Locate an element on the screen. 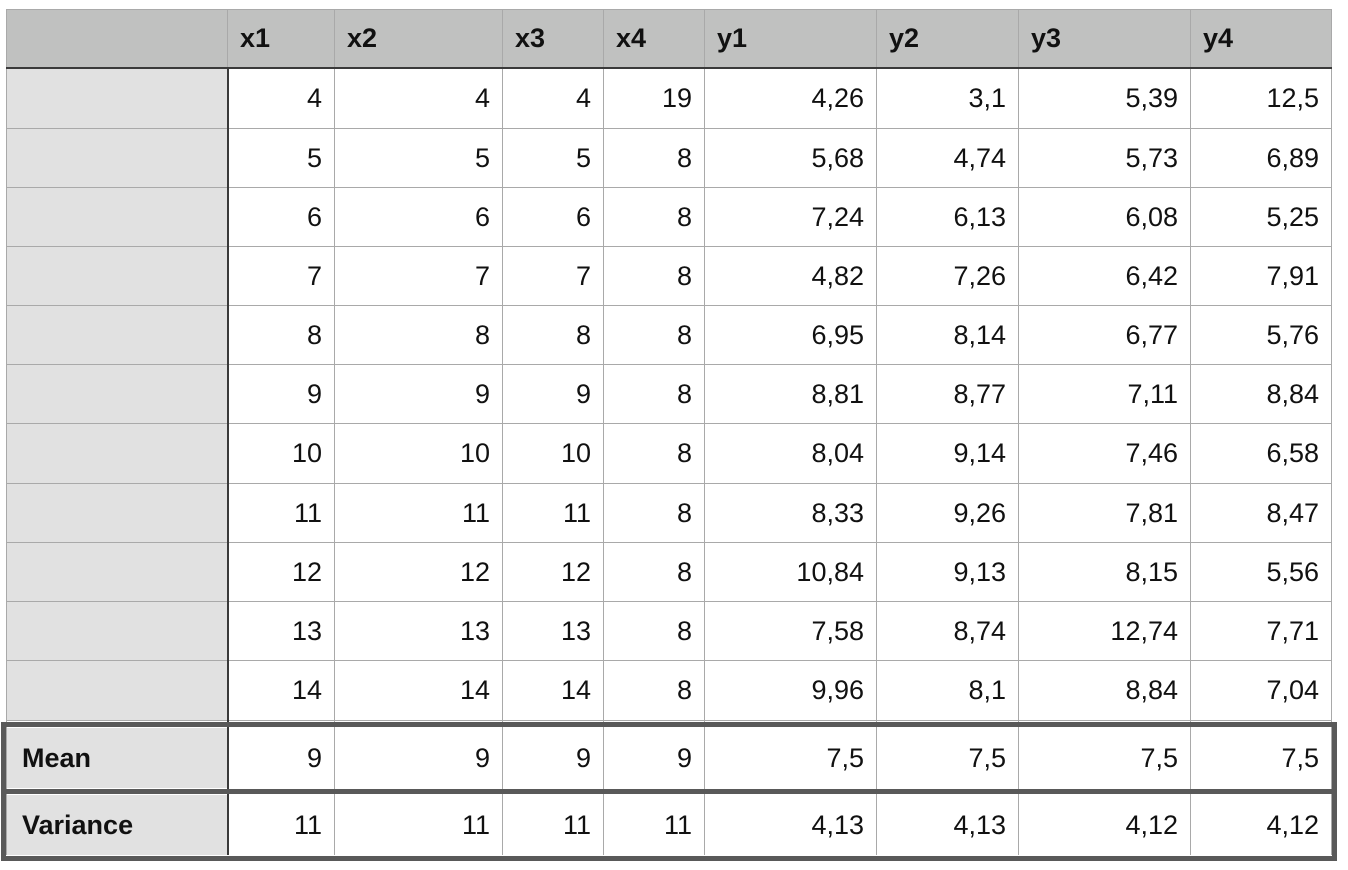 Image resolution: width=1348 pixels, height=870 pixels. table-cell: 6,58 is located at coordinates (1261, 453).